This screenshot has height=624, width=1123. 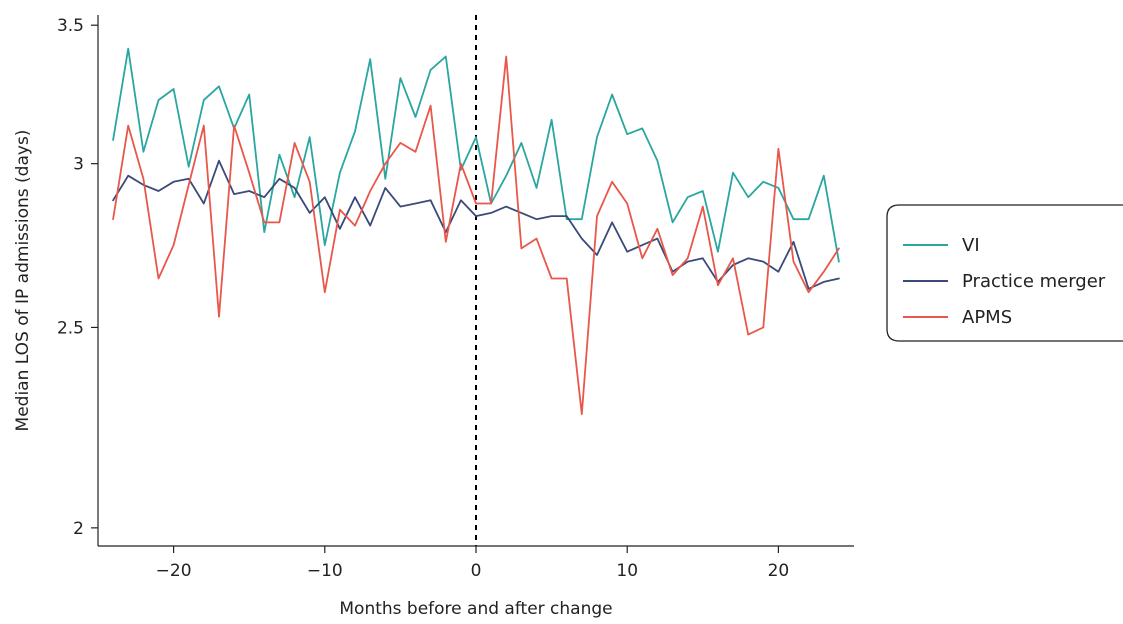 I want to click on x-tick-label: 10, so click(x=627, y=571).